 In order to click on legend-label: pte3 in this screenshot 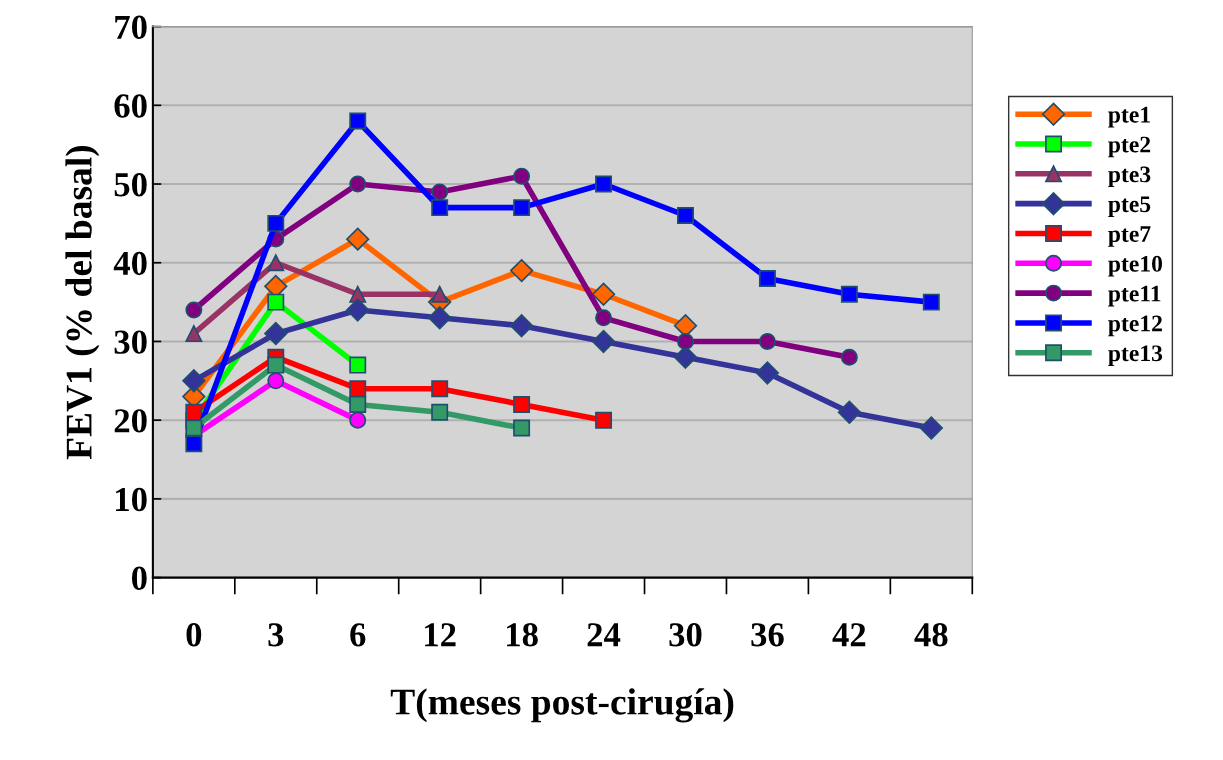, I will do `click(1129, 177)`.